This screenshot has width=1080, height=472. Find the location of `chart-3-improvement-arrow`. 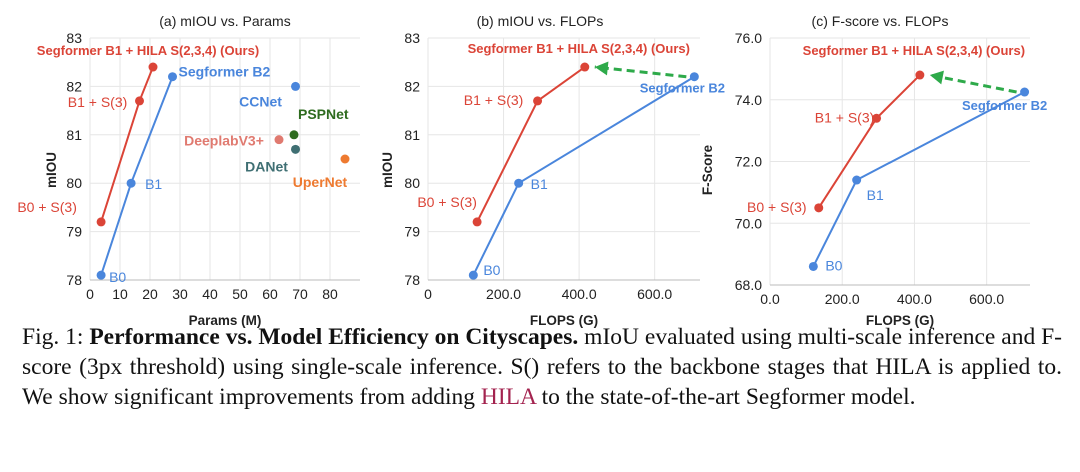

chart-3-improvement-arrow is located at coordinates (973, 83).